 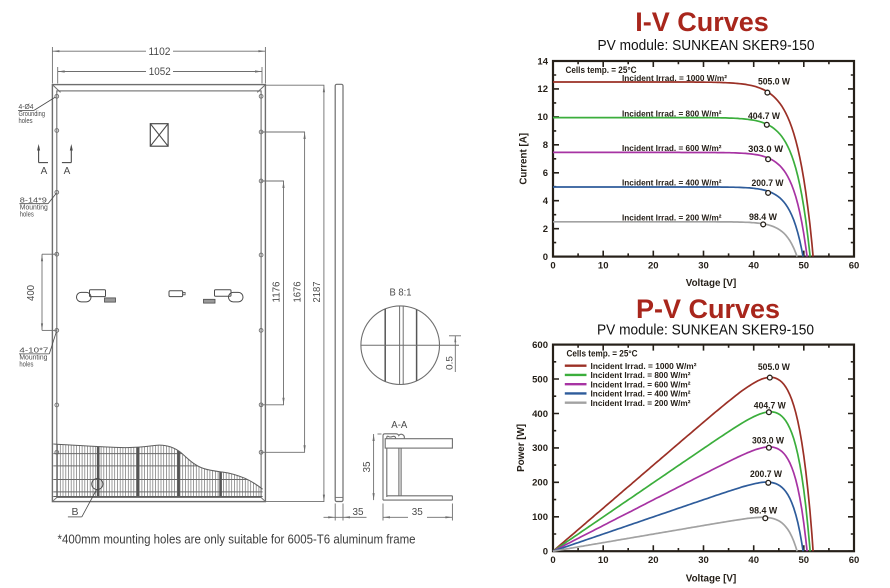 I want to click on svg-text: B 8:1, so click(x=401, y=293).